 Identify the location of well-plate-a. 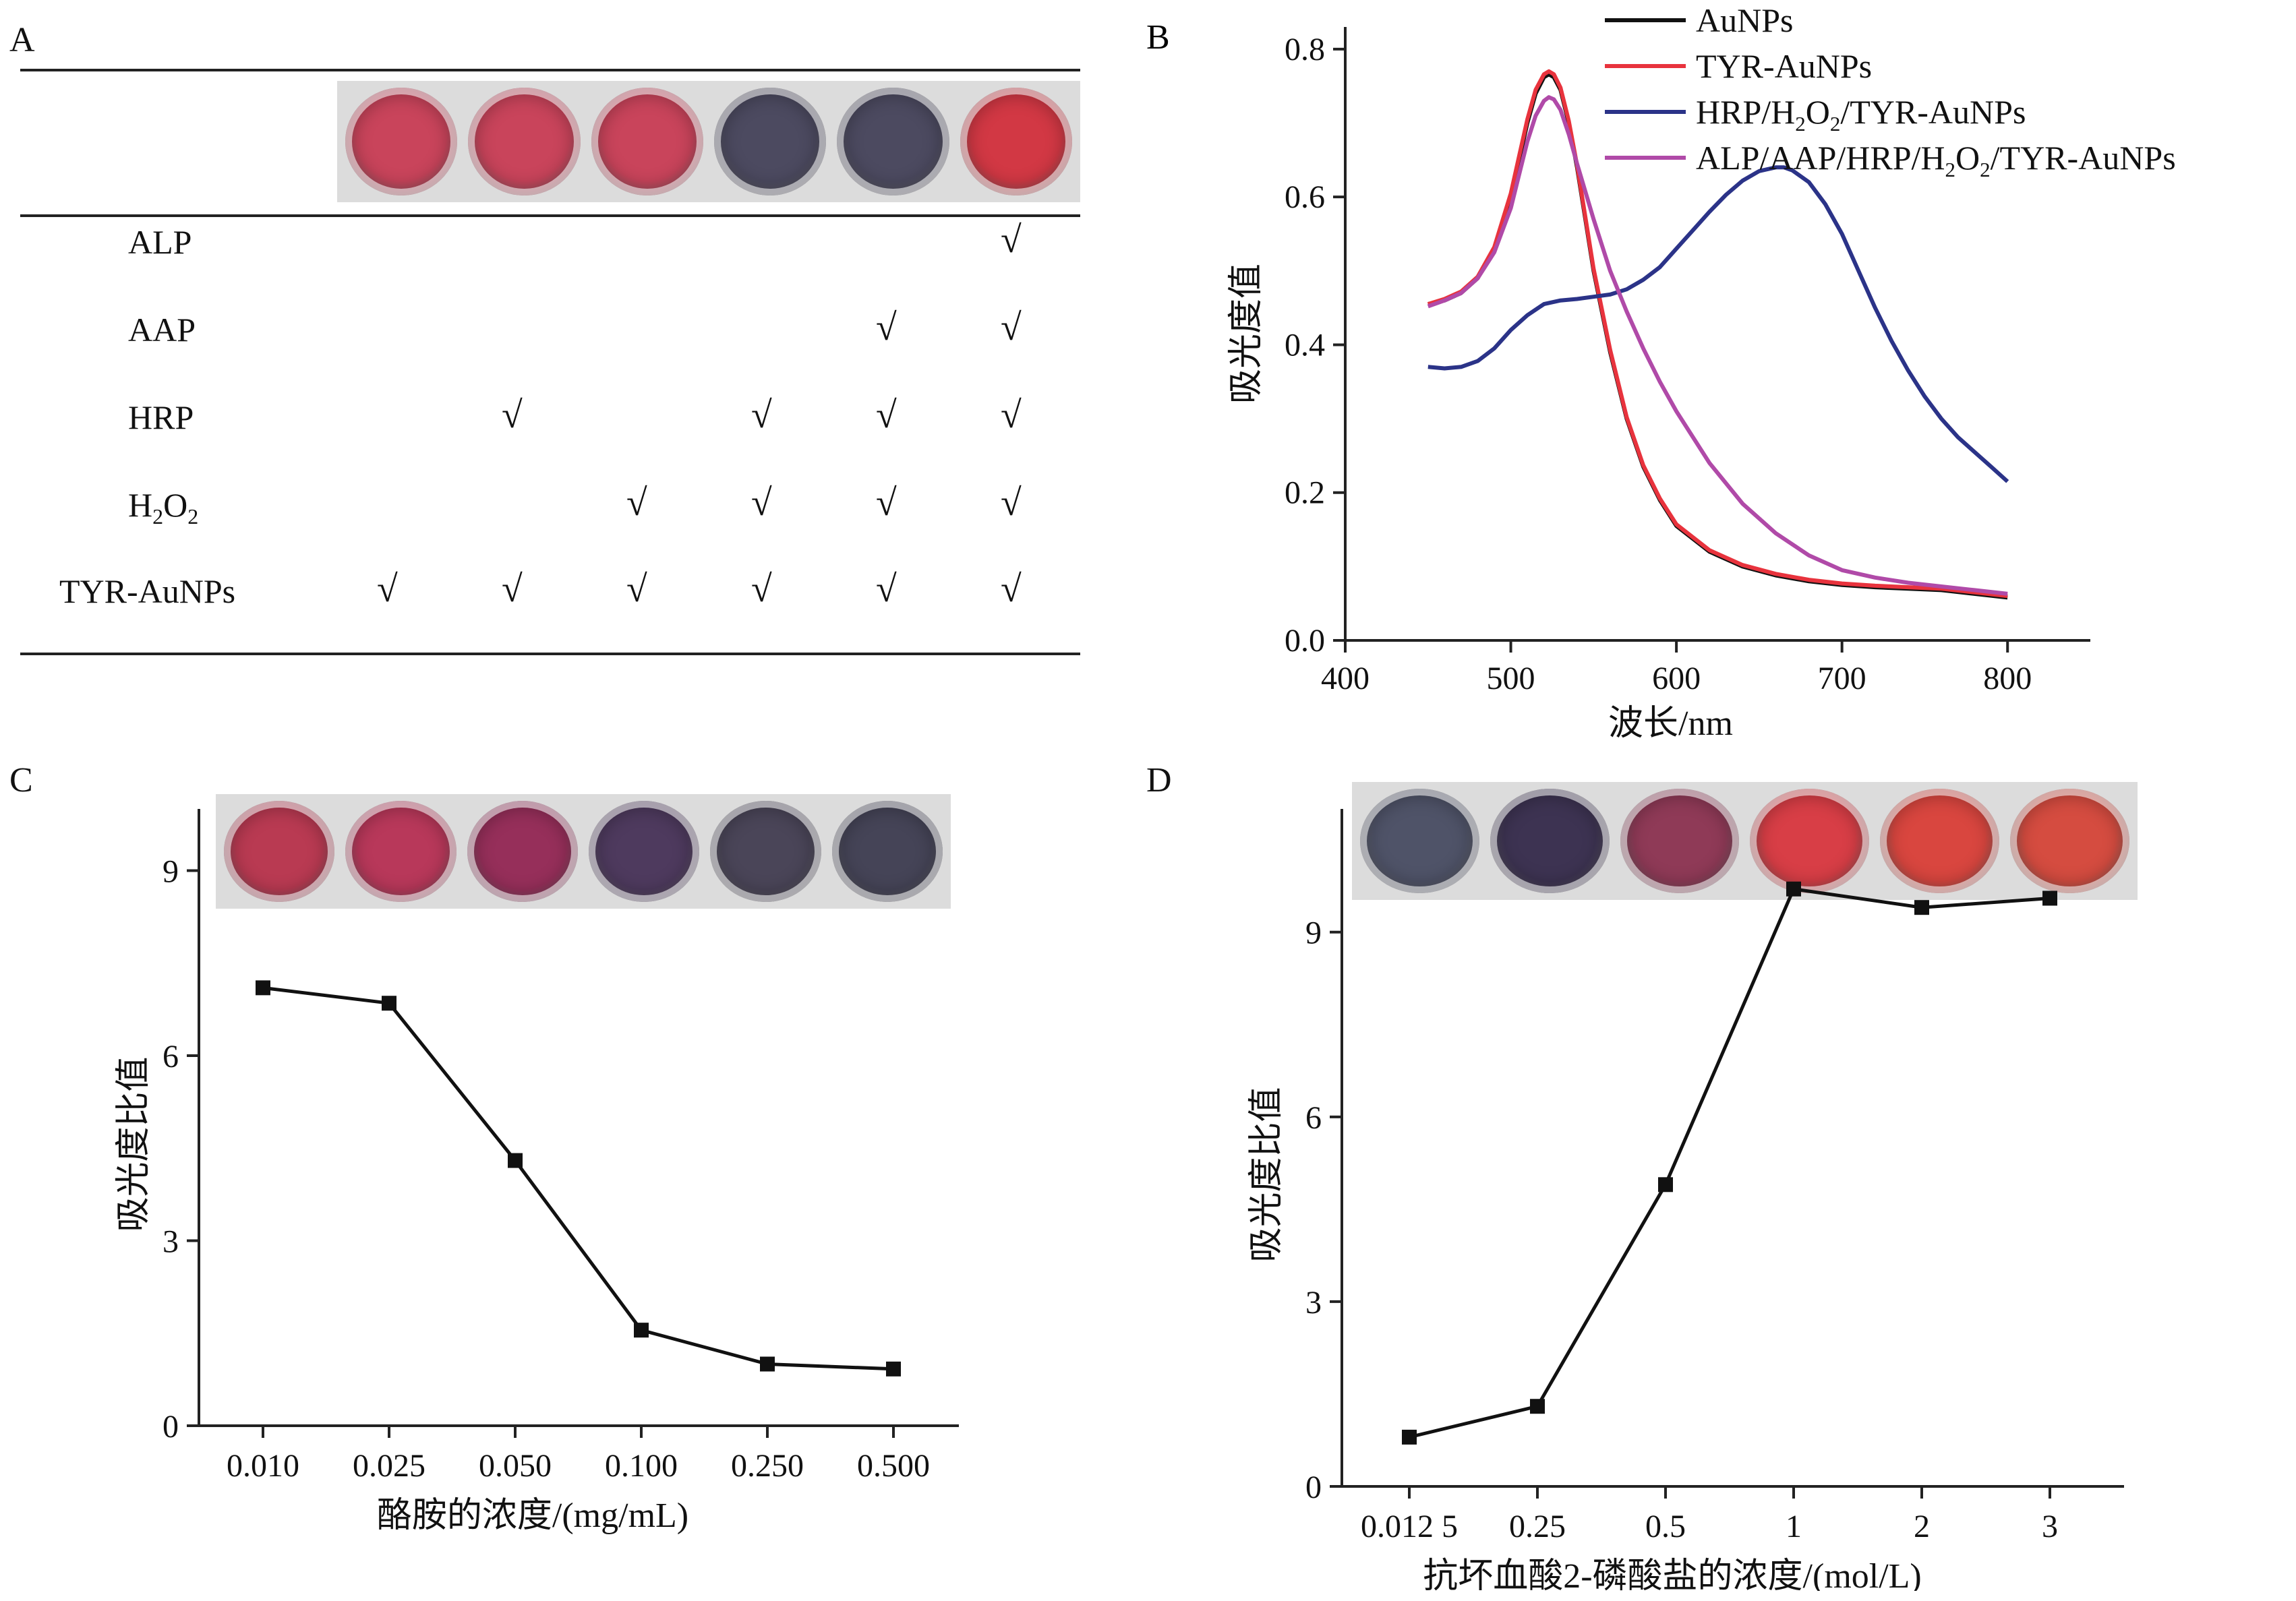
(708, 141).